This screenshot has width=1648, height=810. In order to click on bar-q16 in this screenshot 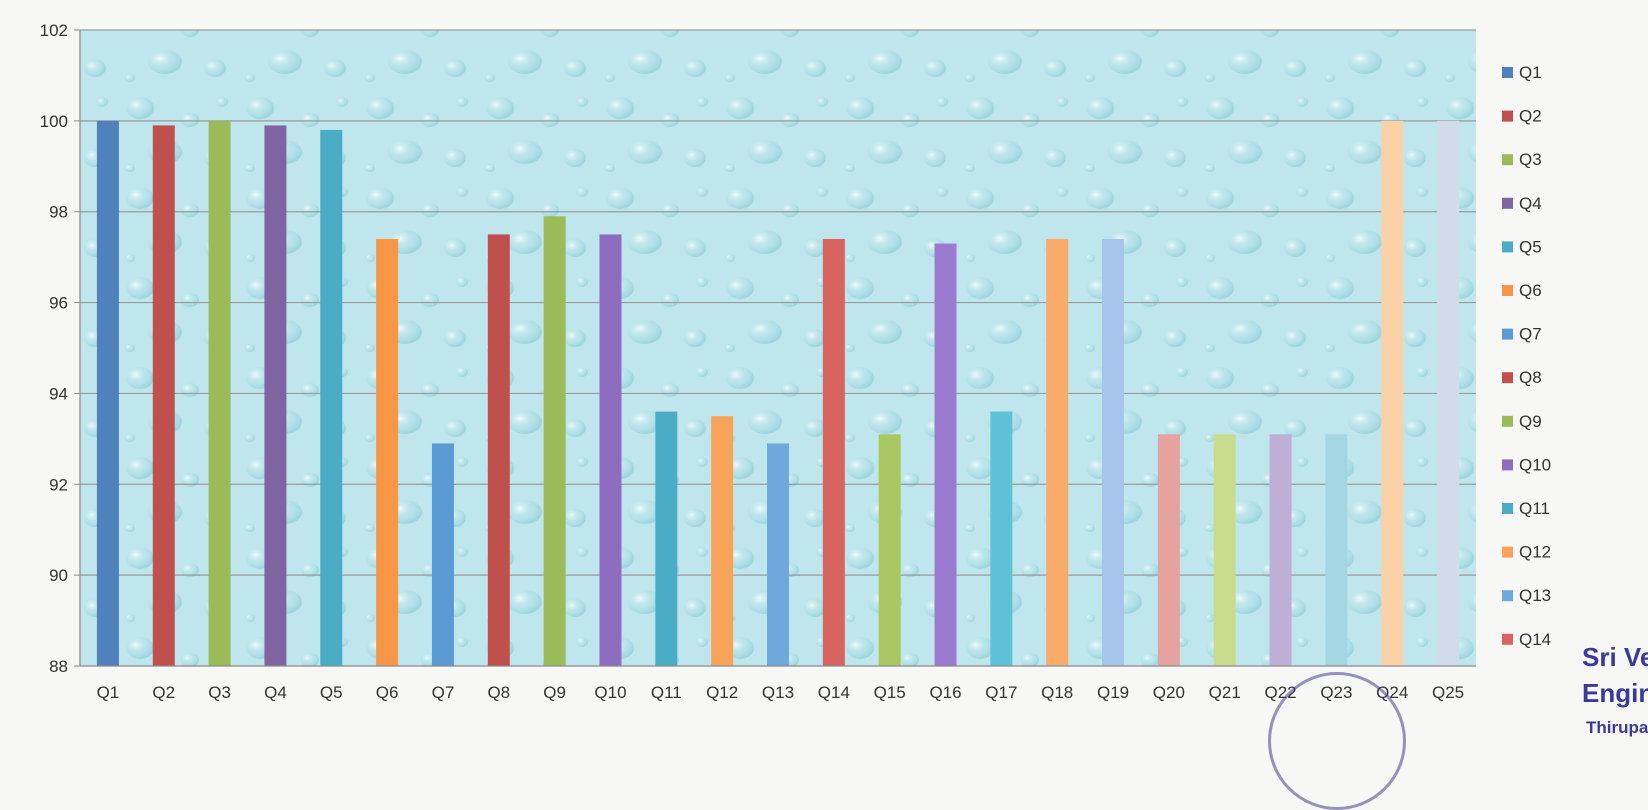, I will do `click(945, 454)`.